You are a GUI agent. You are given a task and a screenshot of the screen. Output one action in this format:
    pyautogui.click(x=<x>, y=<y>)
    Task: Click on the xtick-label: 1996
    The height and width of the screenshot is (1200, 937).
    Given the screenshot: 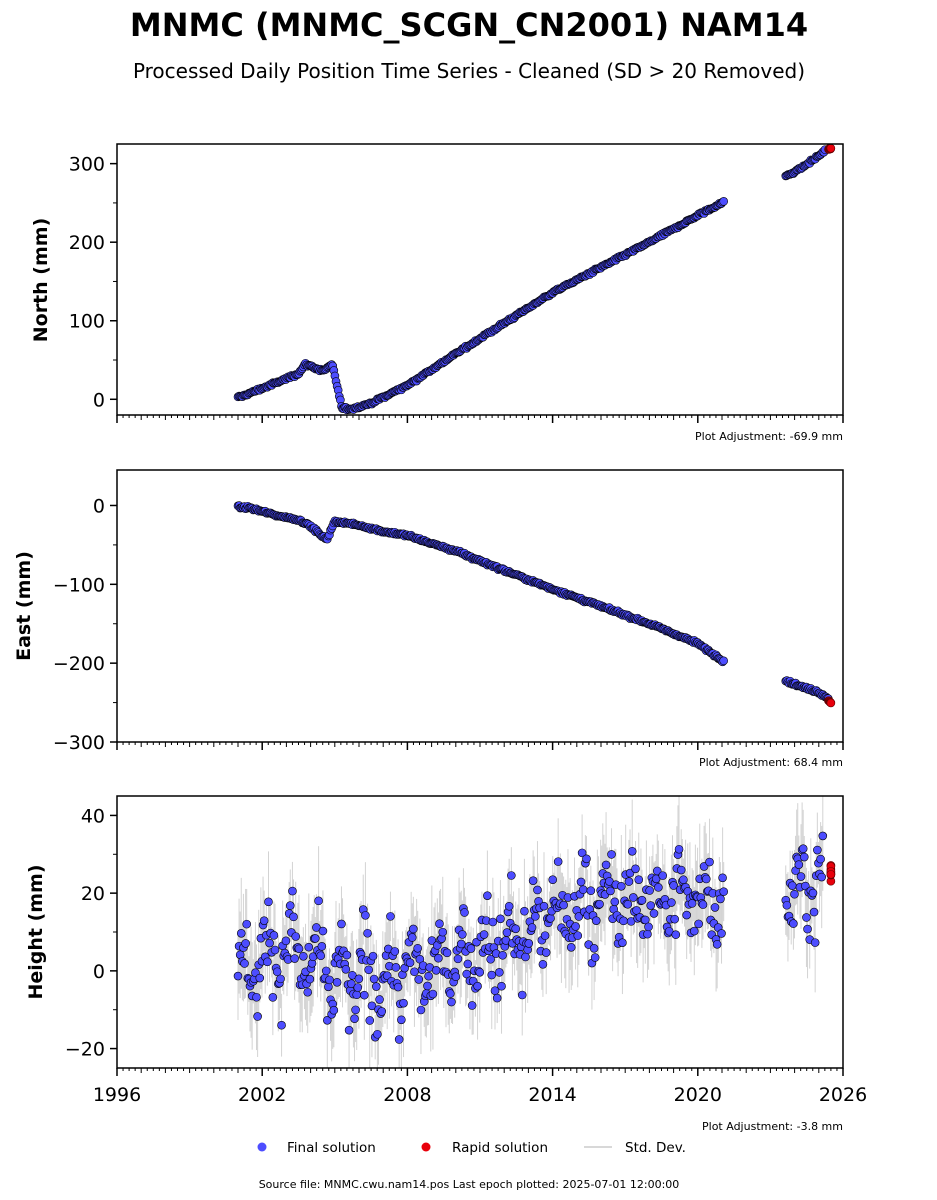 What is the action you would take?
    pyautogui.click(x=117, y=1095)
    